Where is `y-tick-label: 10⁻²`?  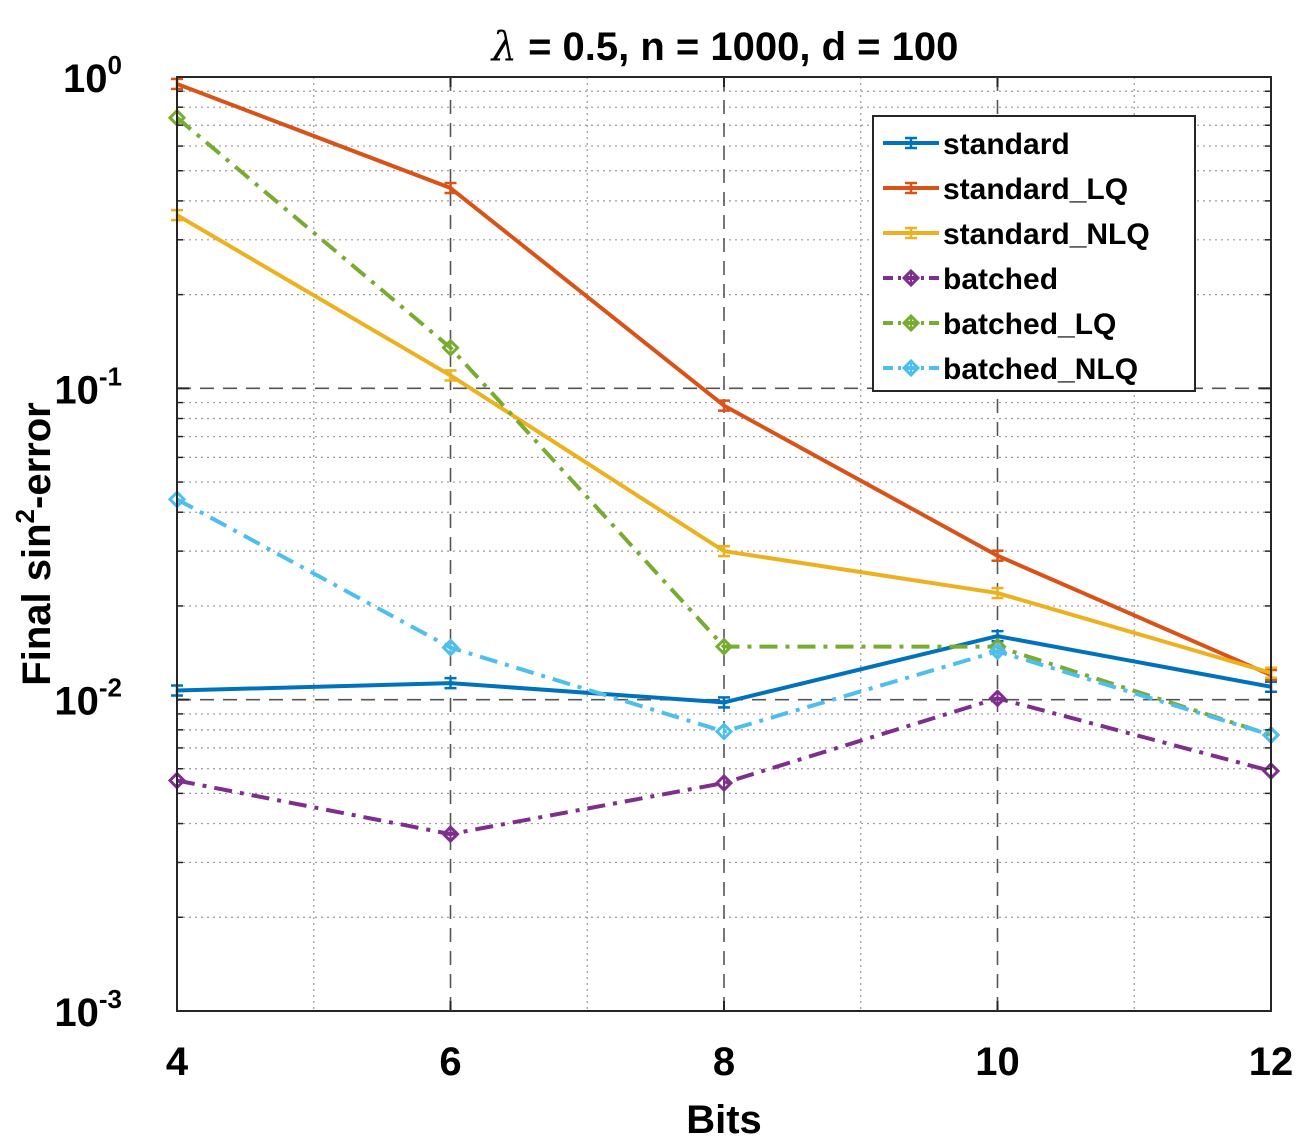 y-tick-label: 10⁻² is located at coordinates (88, 698).